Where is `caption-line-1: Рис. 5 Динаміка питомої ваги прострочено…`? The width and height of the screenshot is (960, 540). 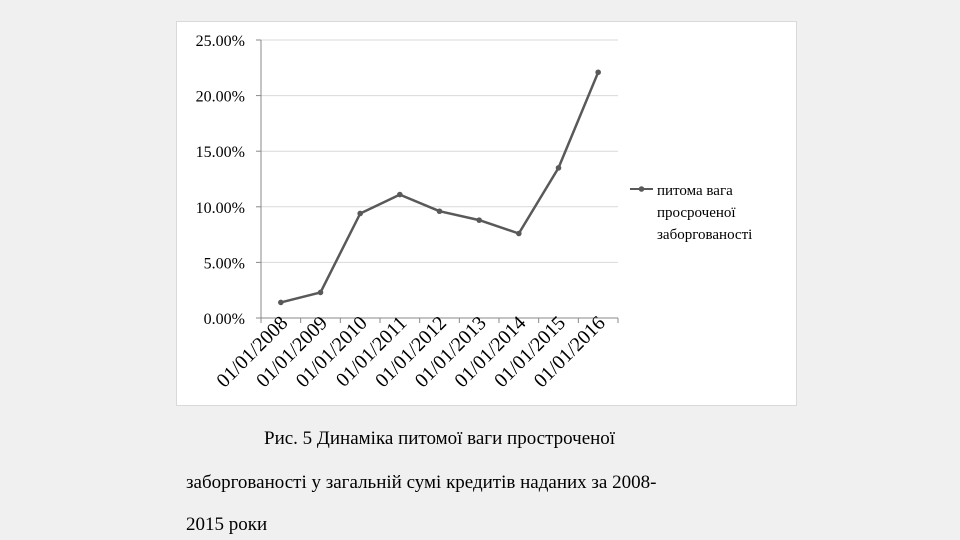
caption-line-1: Рис. 5 Динаміка питомої ваги прострочено… is located at coordinates (440, 438).